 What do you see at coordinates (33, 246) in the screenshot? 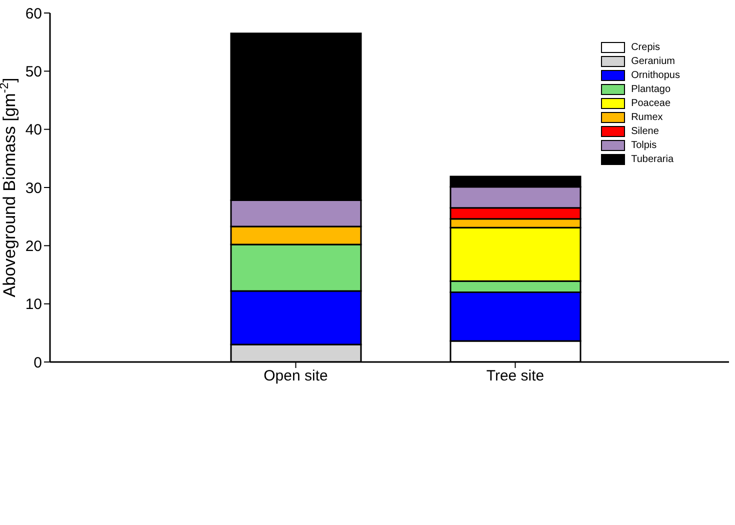
I see `y-tick-label: 20` at bounding box center [33, 246].